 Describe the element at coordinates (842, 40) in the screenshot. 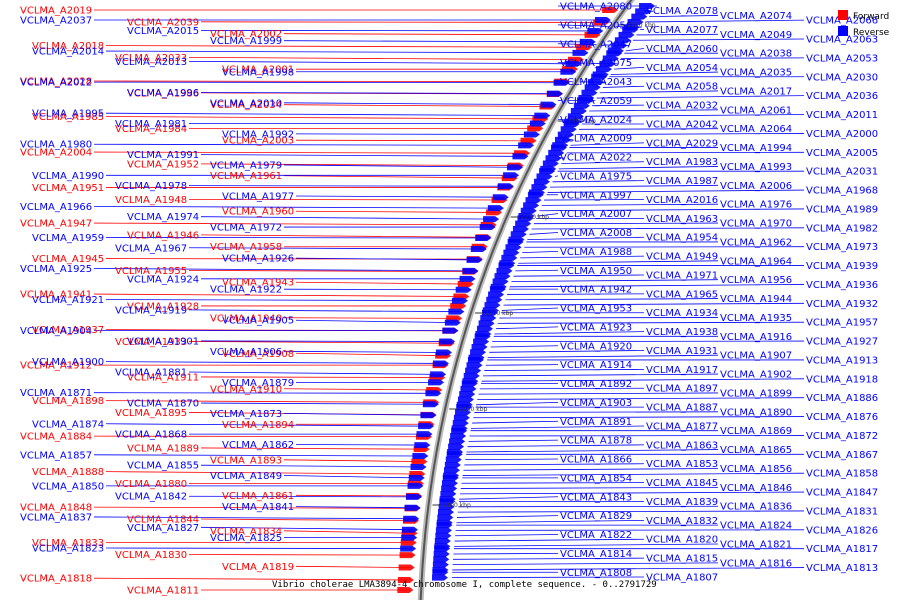

I see `gene-label: VCLMA_A2063` at that location.